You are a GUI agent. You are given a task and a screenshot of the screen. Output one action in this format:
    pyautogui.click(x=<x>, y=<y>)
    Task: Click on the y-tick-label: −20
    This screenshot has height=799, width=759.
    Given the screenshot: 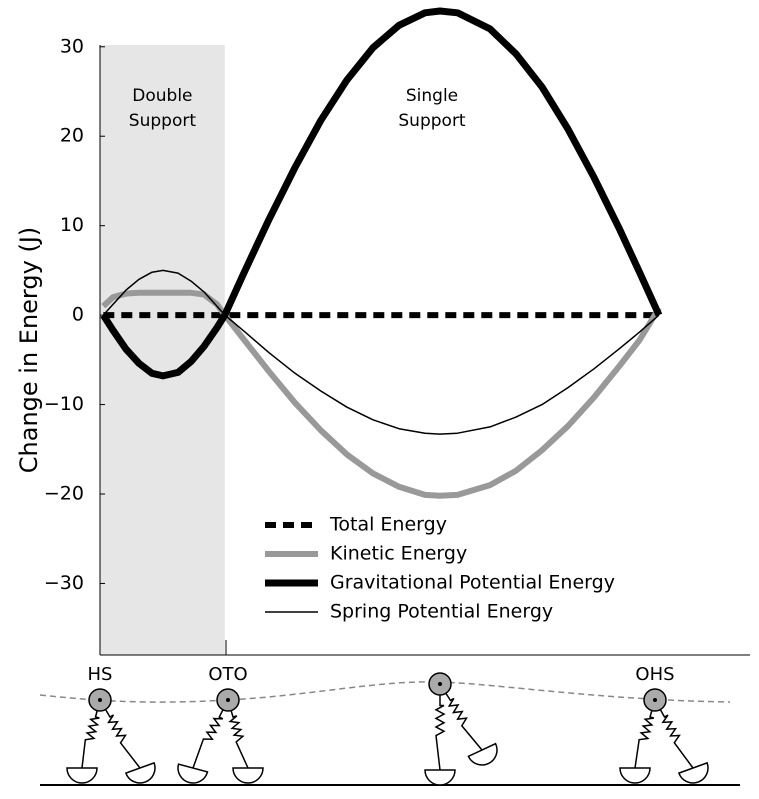 What is the action you would take?
    pyautogui.click(x=64, y=494)
    